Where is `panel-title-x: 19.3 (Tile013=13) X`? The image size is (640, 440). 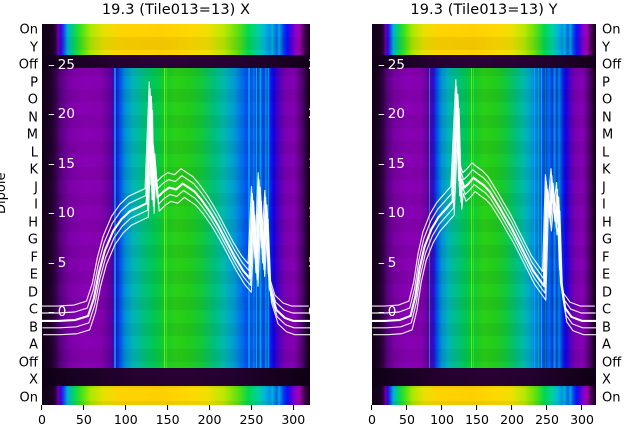
panel-title-x: 19.3 (Tile013=13) X is located at coordinates (176, 10).